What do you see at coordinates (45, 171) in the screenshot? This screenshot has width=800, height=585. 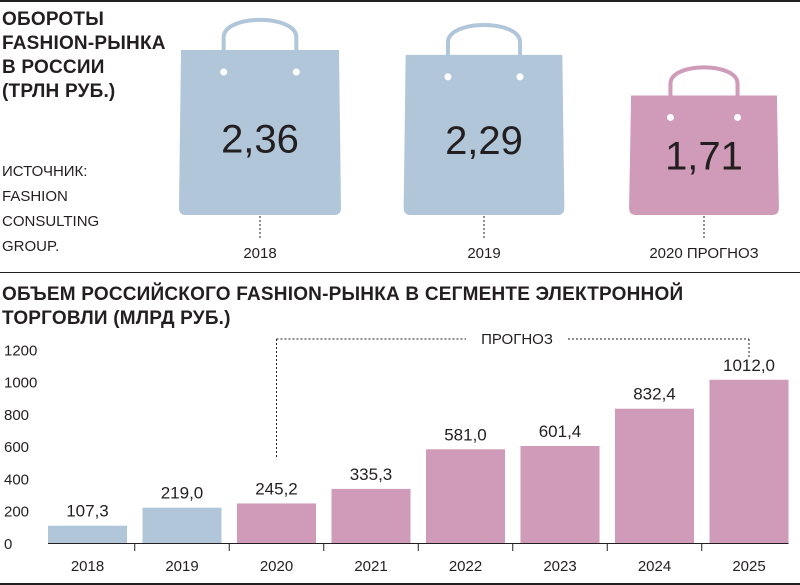 I see `source-line: ИСТОЧНИК:` at bounding box center [45, 171].